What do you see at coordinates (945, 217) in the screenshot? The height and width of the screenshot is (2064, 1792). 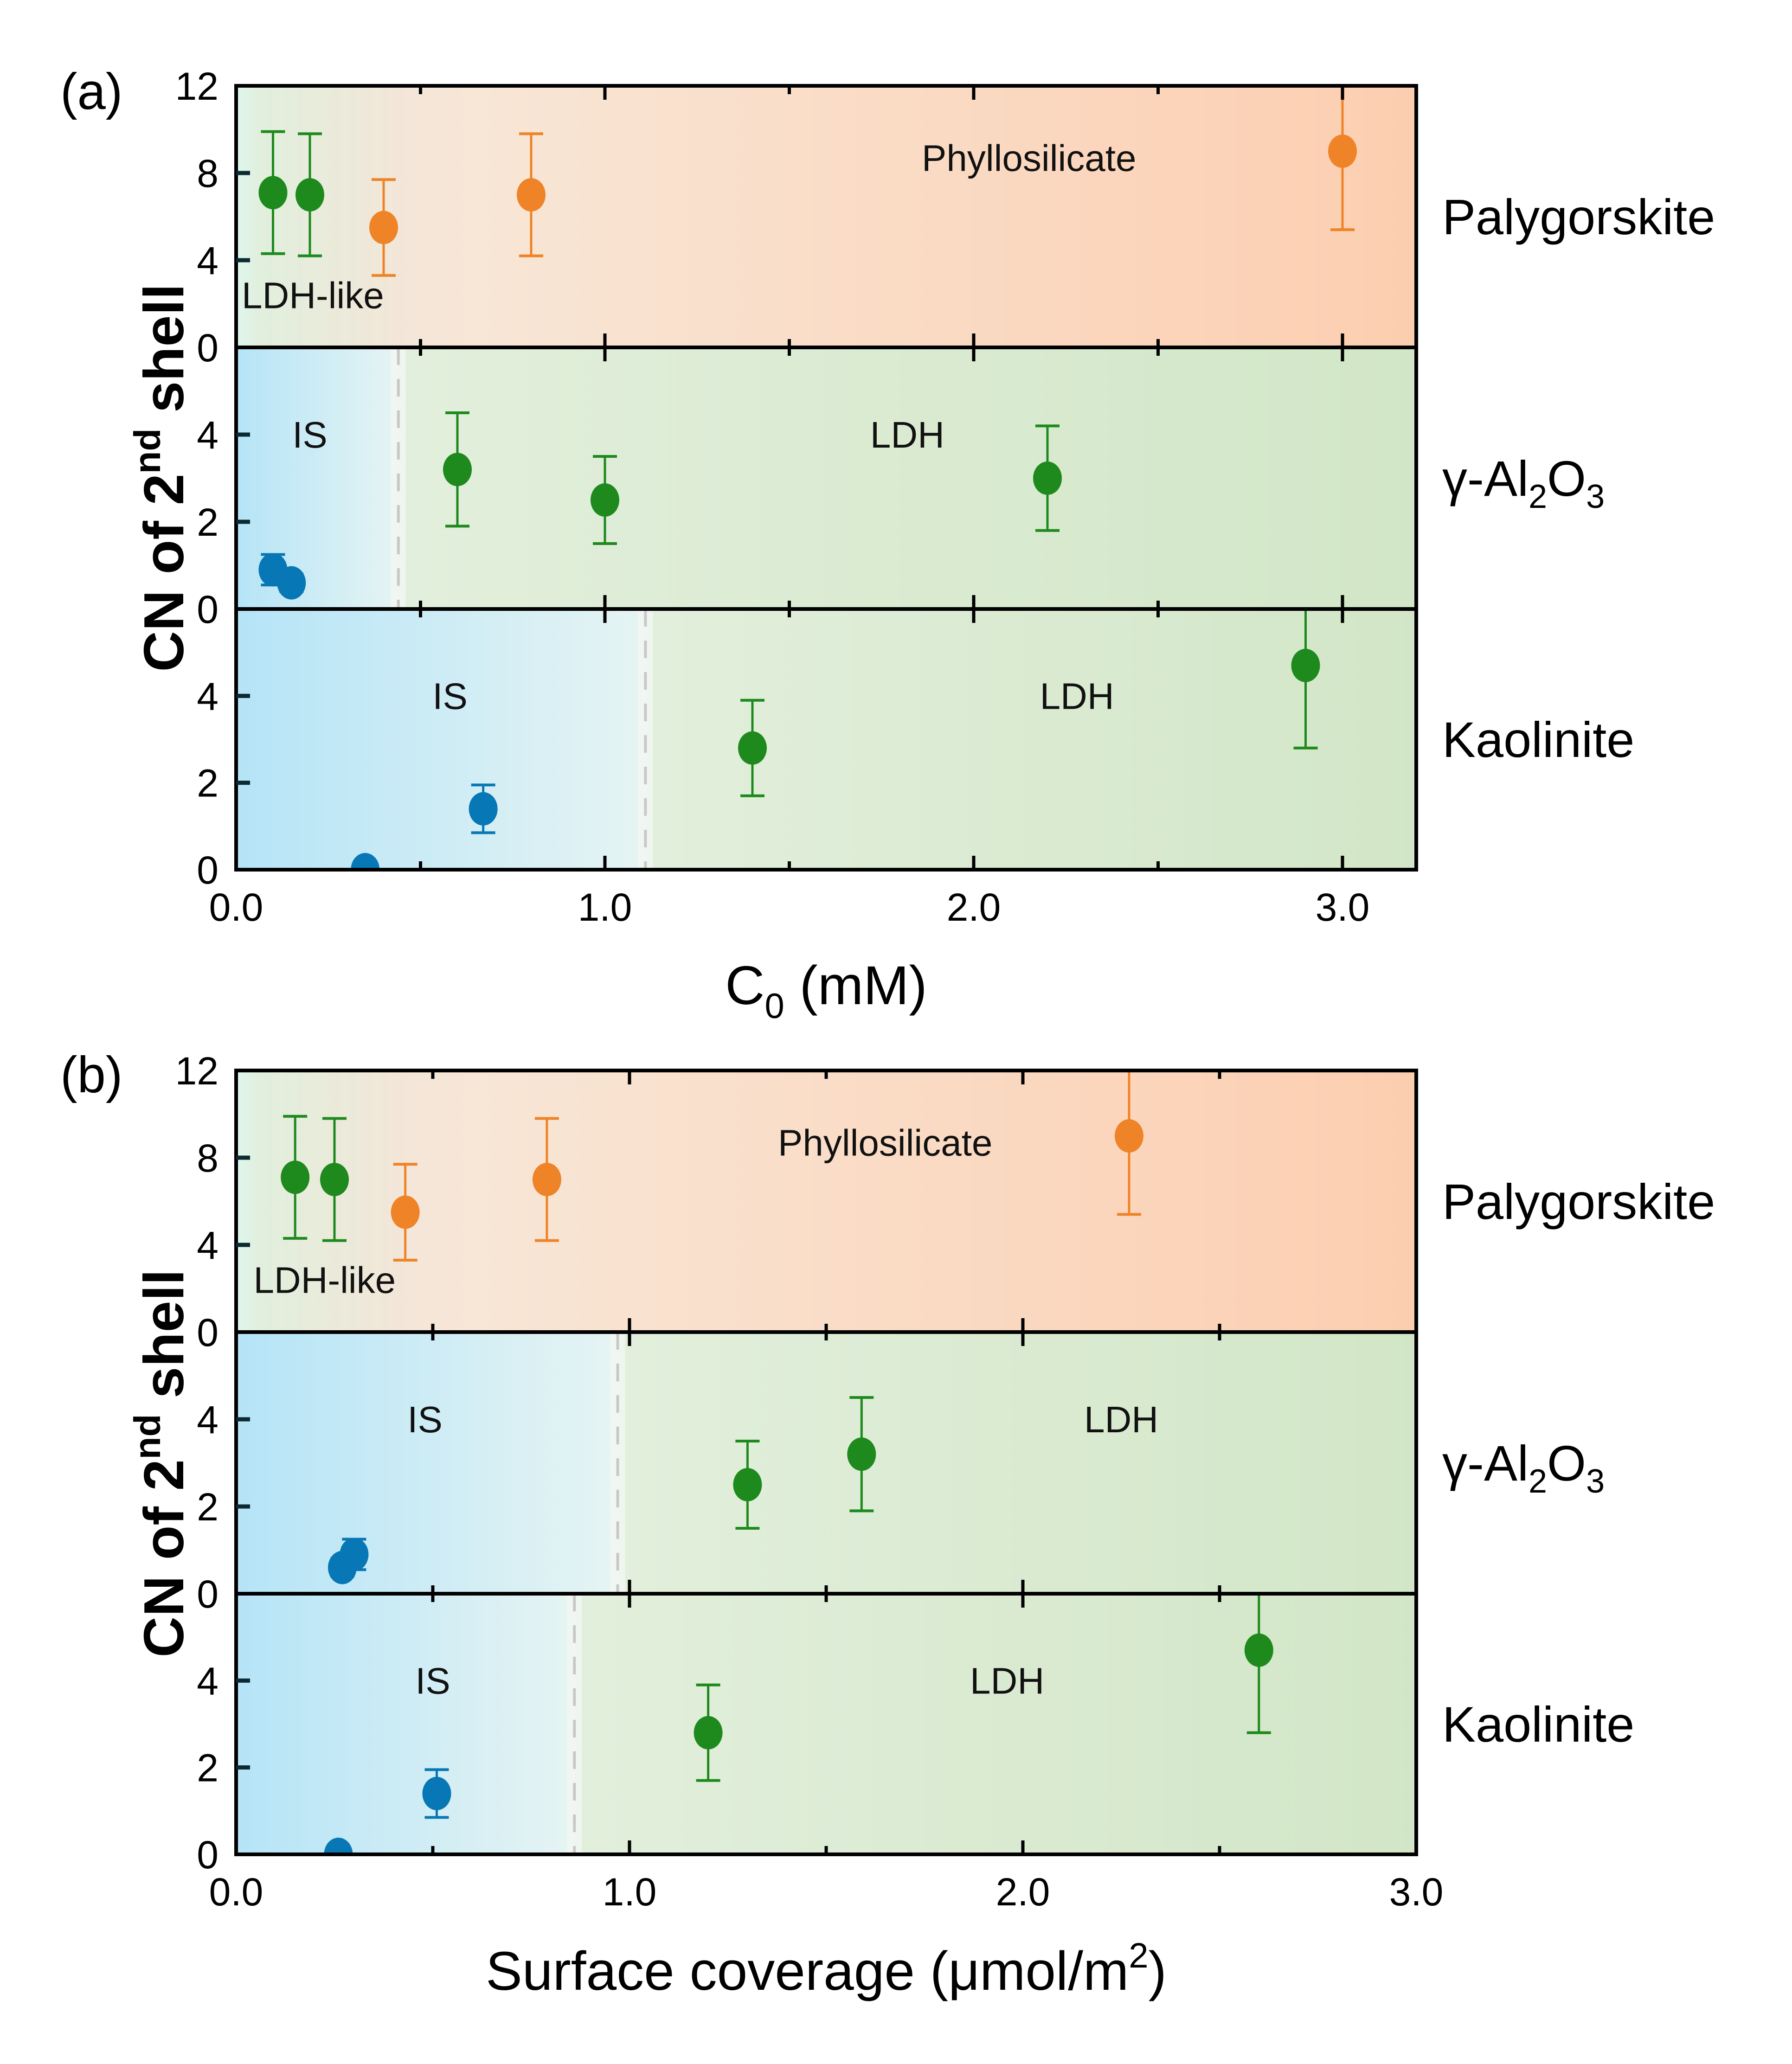 I see `subplot-palygorskite-a: LDH-like Phyllosilicate 0 4 8 12 Palygorskite` at bounding box center [945, 217].